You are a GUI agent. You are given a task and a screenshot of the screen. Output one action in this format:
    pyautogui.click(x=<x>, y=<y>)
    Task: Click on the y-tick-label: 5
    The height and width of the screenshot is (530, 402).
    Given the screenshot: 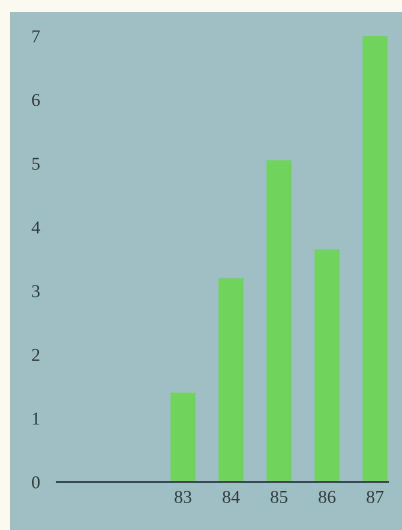 What is the action you would take?
    pyautogui.click(x=36, y=164)
    